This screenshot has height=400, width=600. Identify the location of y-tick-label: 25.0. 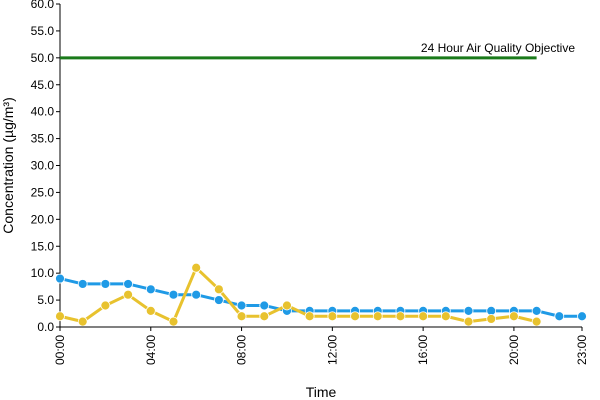
(43, 192).